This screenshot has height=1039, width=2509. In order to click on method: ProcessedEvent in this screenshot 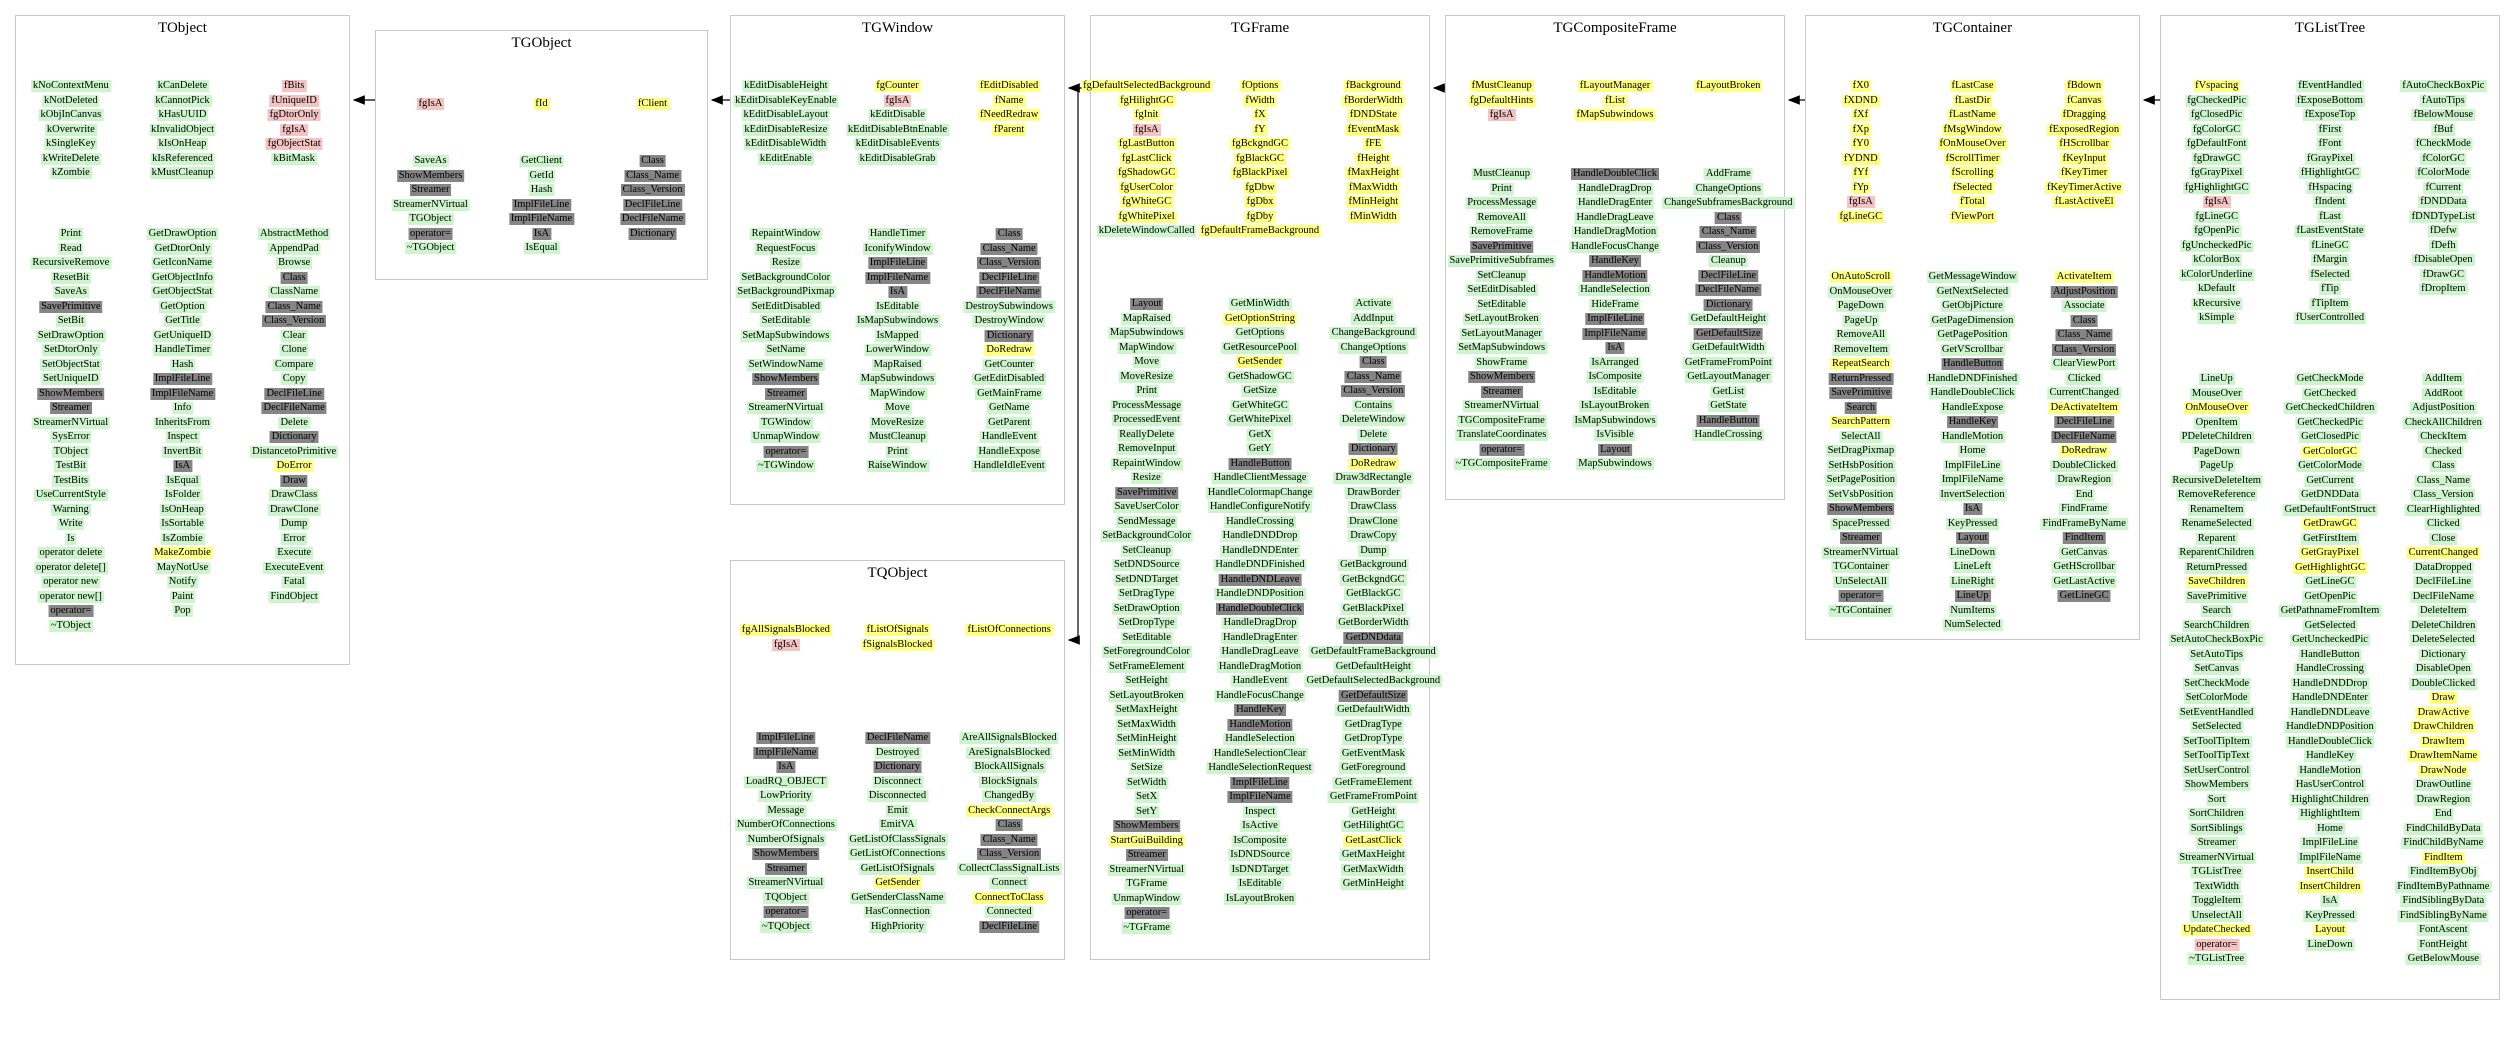, I will do `click(1146, 420)`.